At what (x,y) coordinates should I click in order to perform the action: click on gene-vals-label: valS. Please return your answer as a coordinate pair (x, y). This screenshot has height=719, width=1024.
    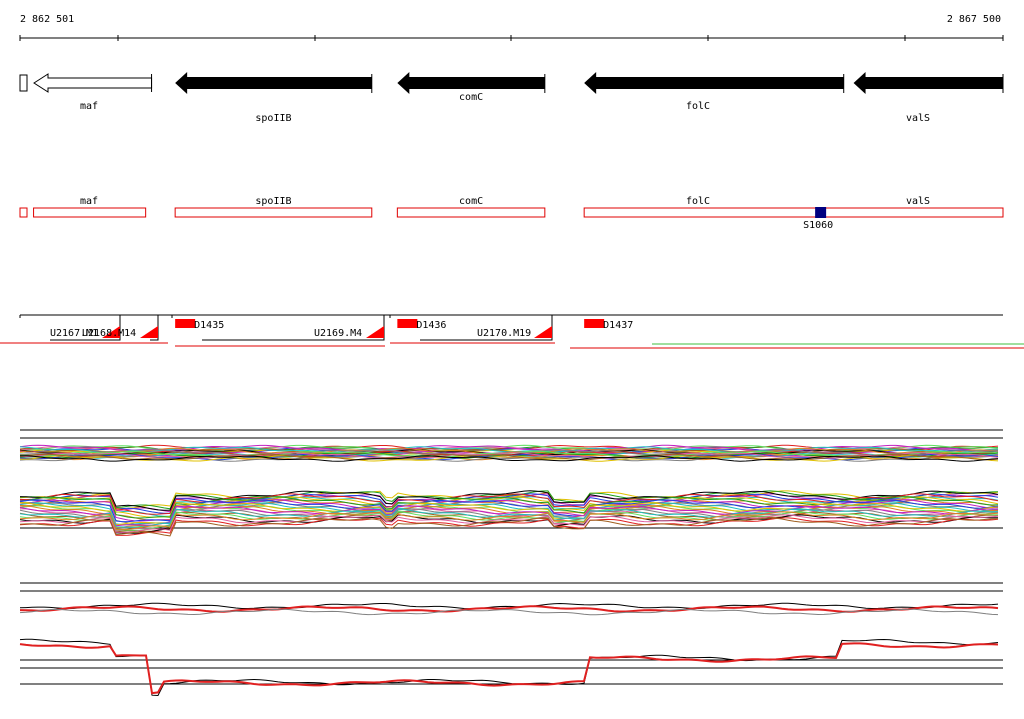
    Looking at the image, I should click on (918, 118).